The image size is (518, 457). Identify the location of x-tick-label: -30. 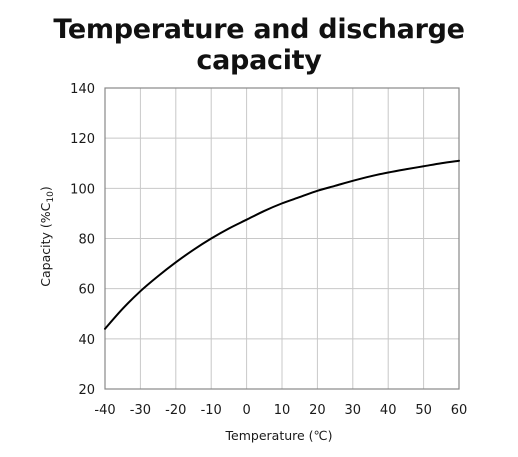
(140, 410).